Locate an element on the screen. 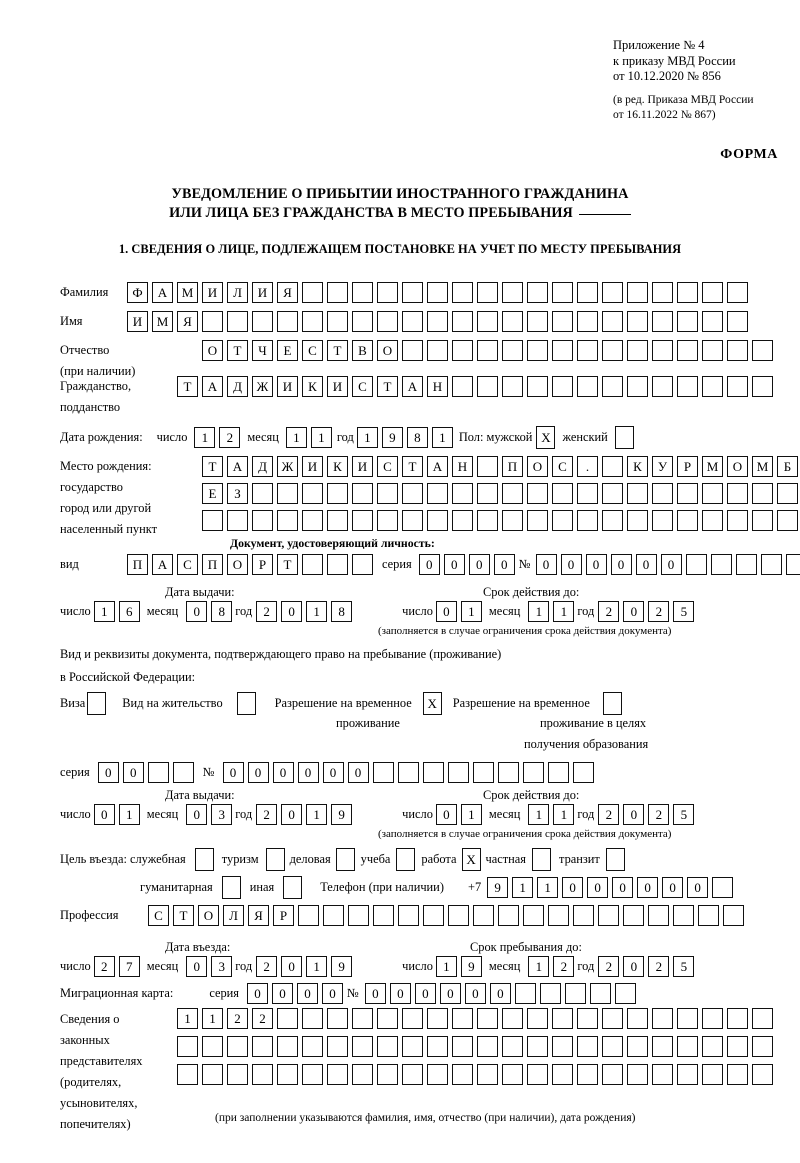 This screenshot has width=800, height=1163. form-cell: 2 is located at coordinates (609, 966).